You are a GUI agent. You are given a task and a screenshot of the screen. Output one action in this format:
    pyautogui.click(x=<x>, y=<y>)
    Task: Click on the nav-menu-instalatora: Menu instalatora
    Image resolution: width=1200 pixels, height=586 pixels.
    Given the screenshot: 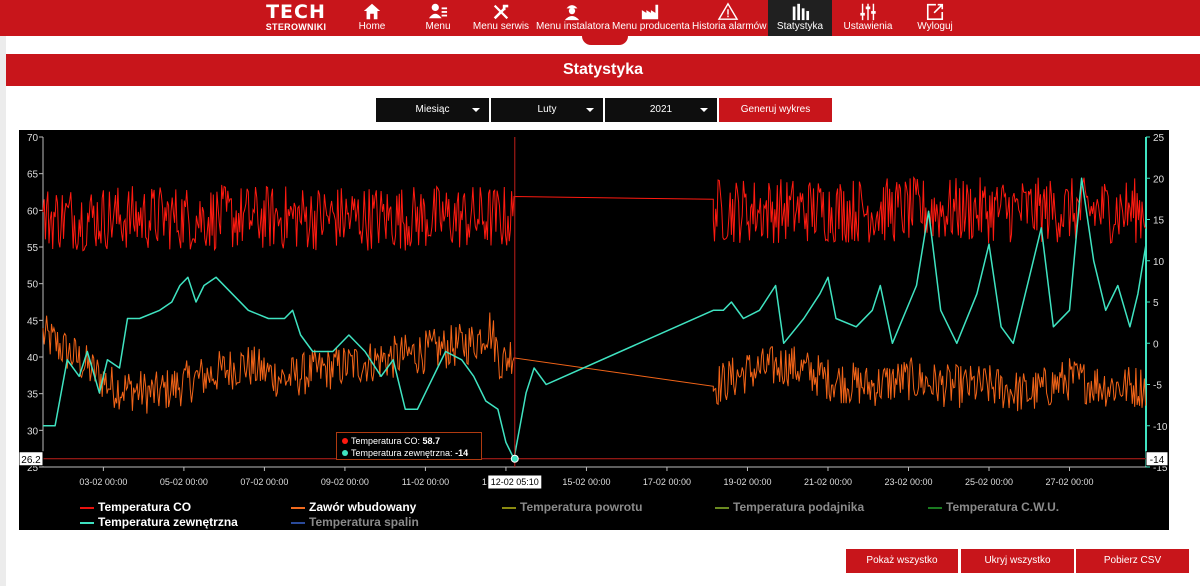 What is the action you would take?
    pyautogui.click(x=573, y=18)
    